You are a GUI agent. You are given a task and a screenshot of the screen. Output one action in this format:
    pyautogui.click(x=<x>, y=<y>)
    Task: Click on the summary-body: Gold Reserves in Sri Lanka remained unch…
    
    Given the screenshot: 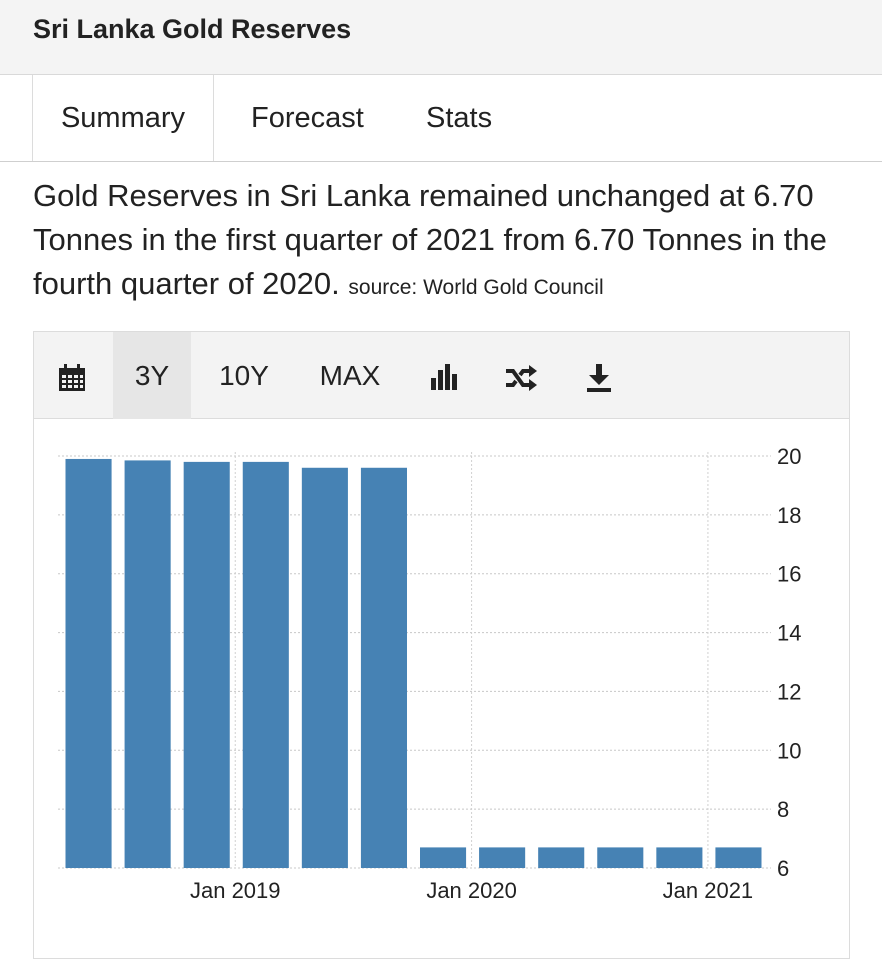 What is the action you would take?
    pyautogui.click(x=430, y=239)
    